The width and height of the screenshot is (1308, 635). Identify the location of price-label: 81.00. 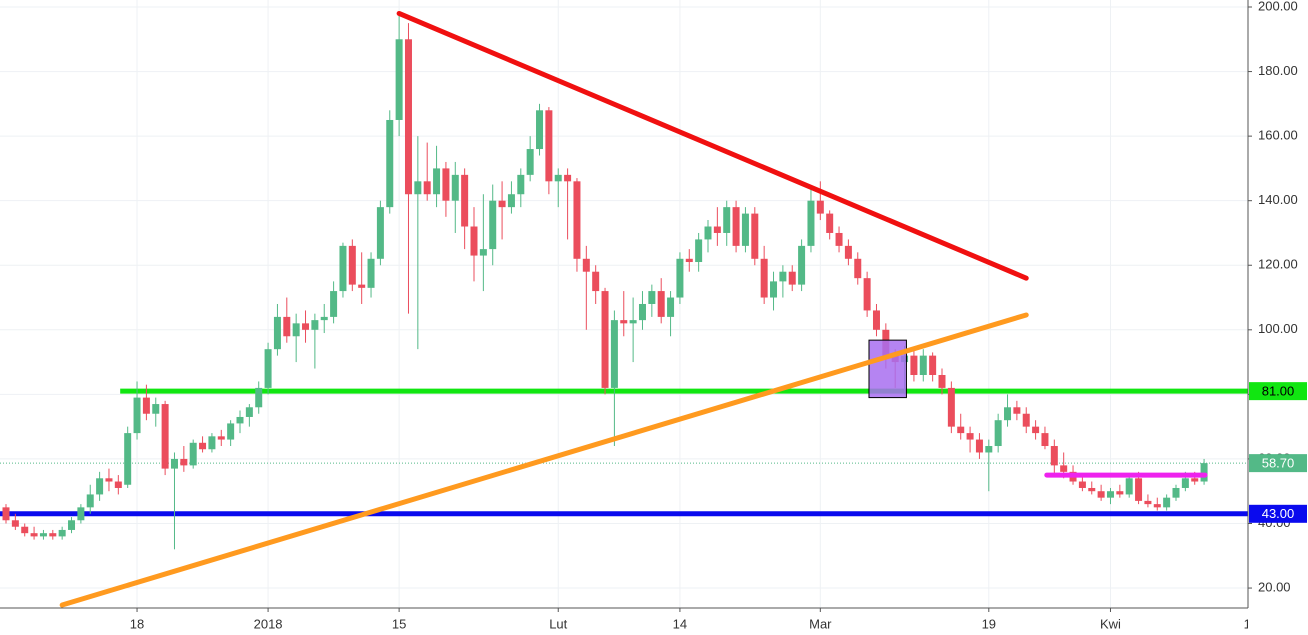
(1278, 391).